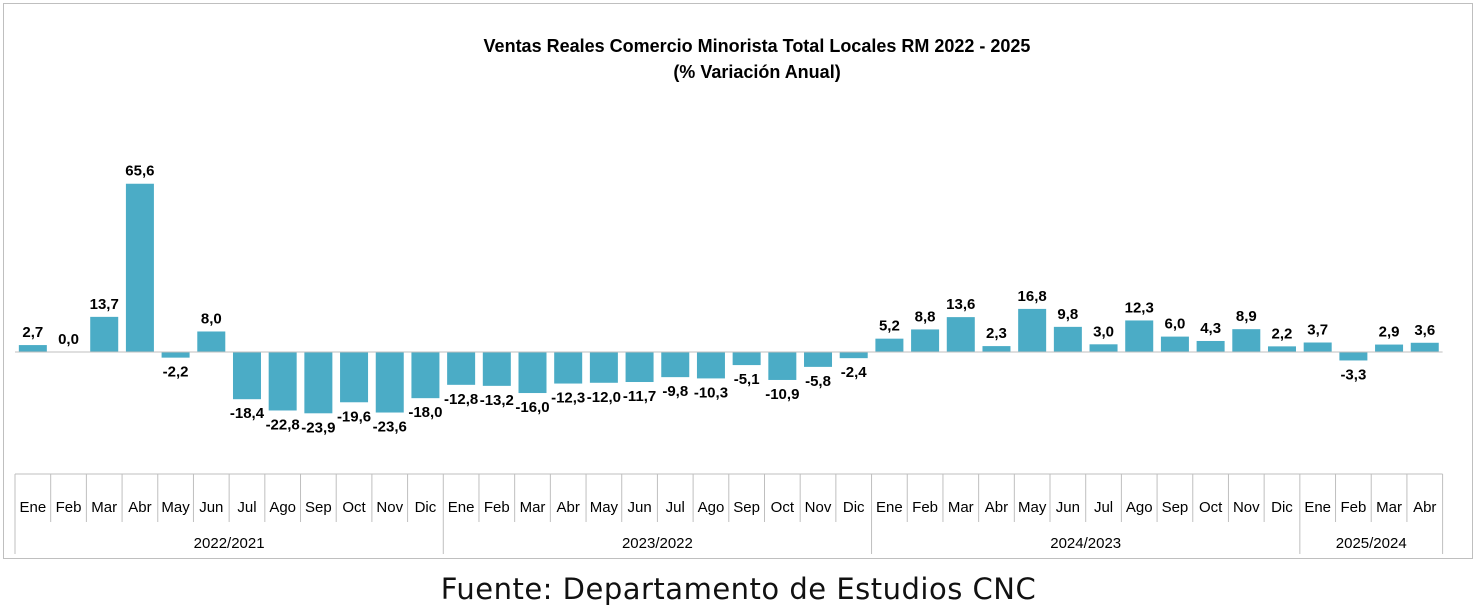  I want to click on data-label: -22,8, so click(283, 424).